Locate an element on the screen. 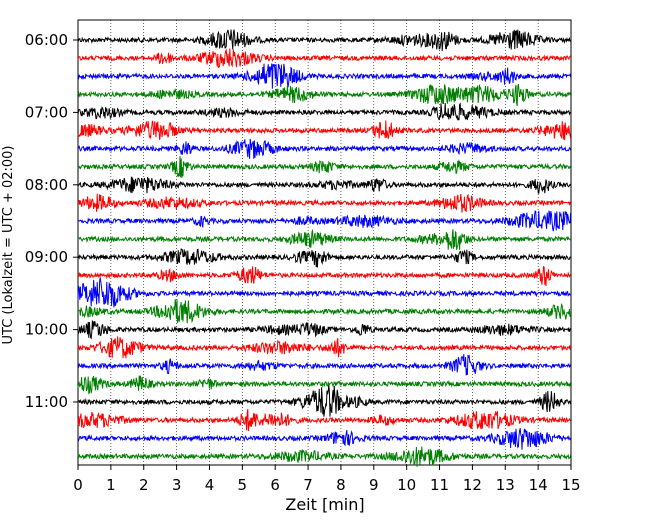  x-tick-label: 15 is located at coordinates (570, 485).